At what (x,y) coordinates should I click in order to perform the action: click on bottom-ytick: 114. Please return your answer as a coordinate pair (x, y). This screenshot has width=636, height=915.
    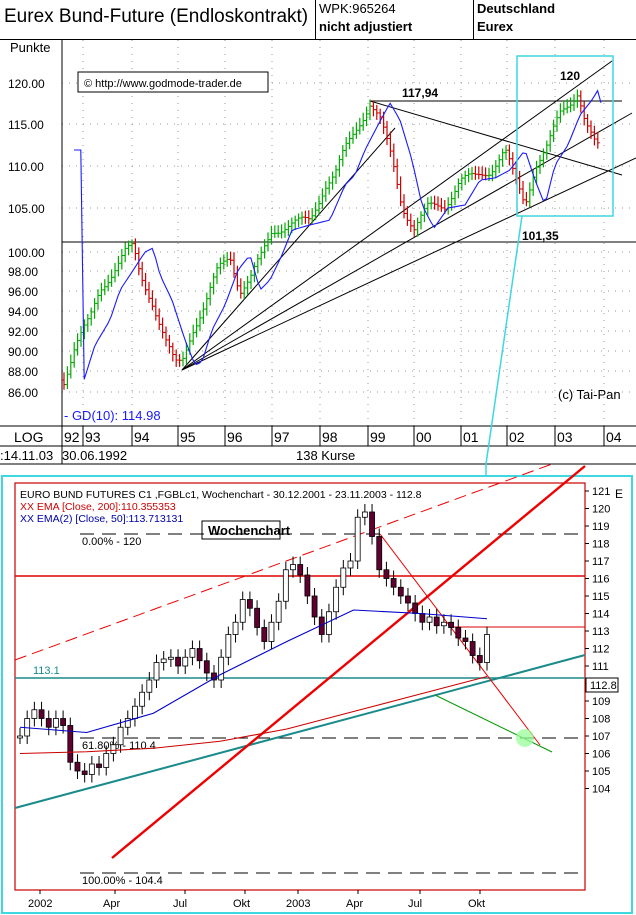
    Looking at the image, I should click on (601, 615).